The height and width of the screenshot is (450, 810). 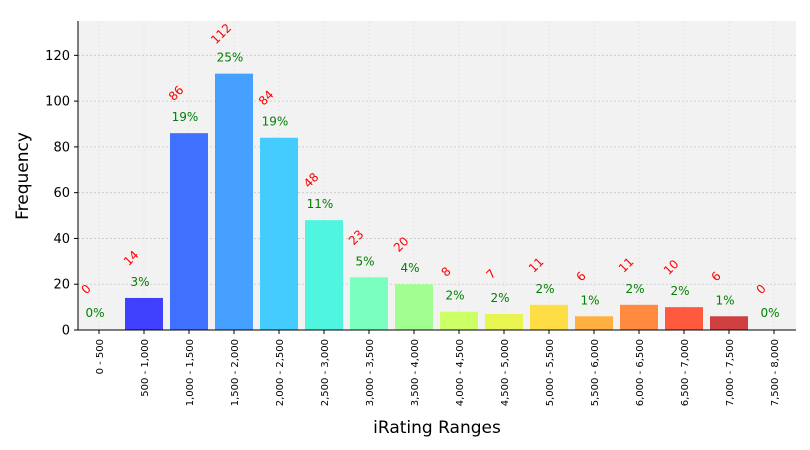 What do you see at coordinates (437, 428) in the screenshot?
I see `x-axis-title: iRating Ranges` at bounding box center [437, 428].